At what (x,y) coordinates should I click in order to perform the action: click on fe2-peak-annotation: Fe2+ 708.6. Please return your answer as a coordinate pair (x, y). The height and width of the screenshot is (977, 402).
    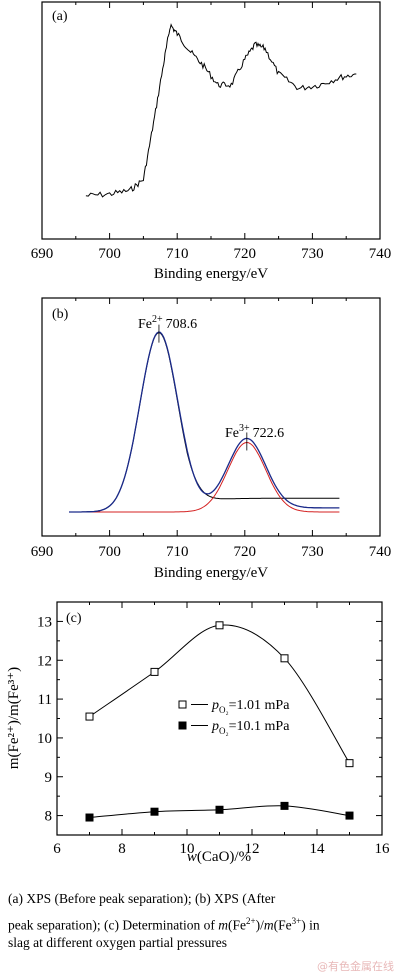
    Looking at the image, I should click on (167, 323).